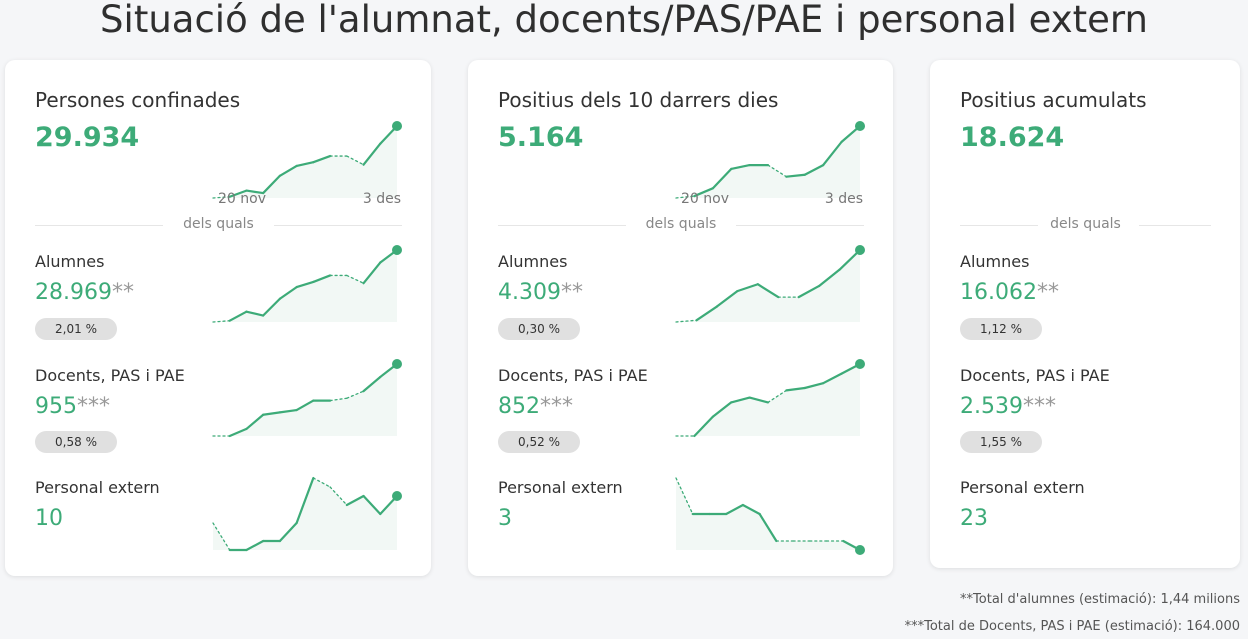  What do you see at coordinates (541, 137) in the screenshot?
I see `card-value: 5.164` at bounding box center [541, 137].